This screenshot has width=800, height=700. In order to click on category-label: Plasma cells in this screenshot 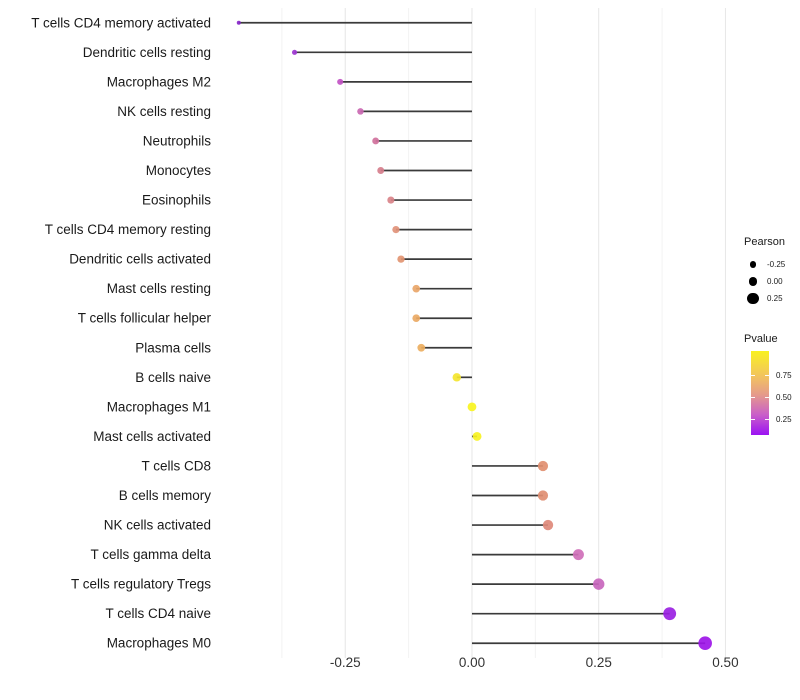, I will do `click(173, 347)`.